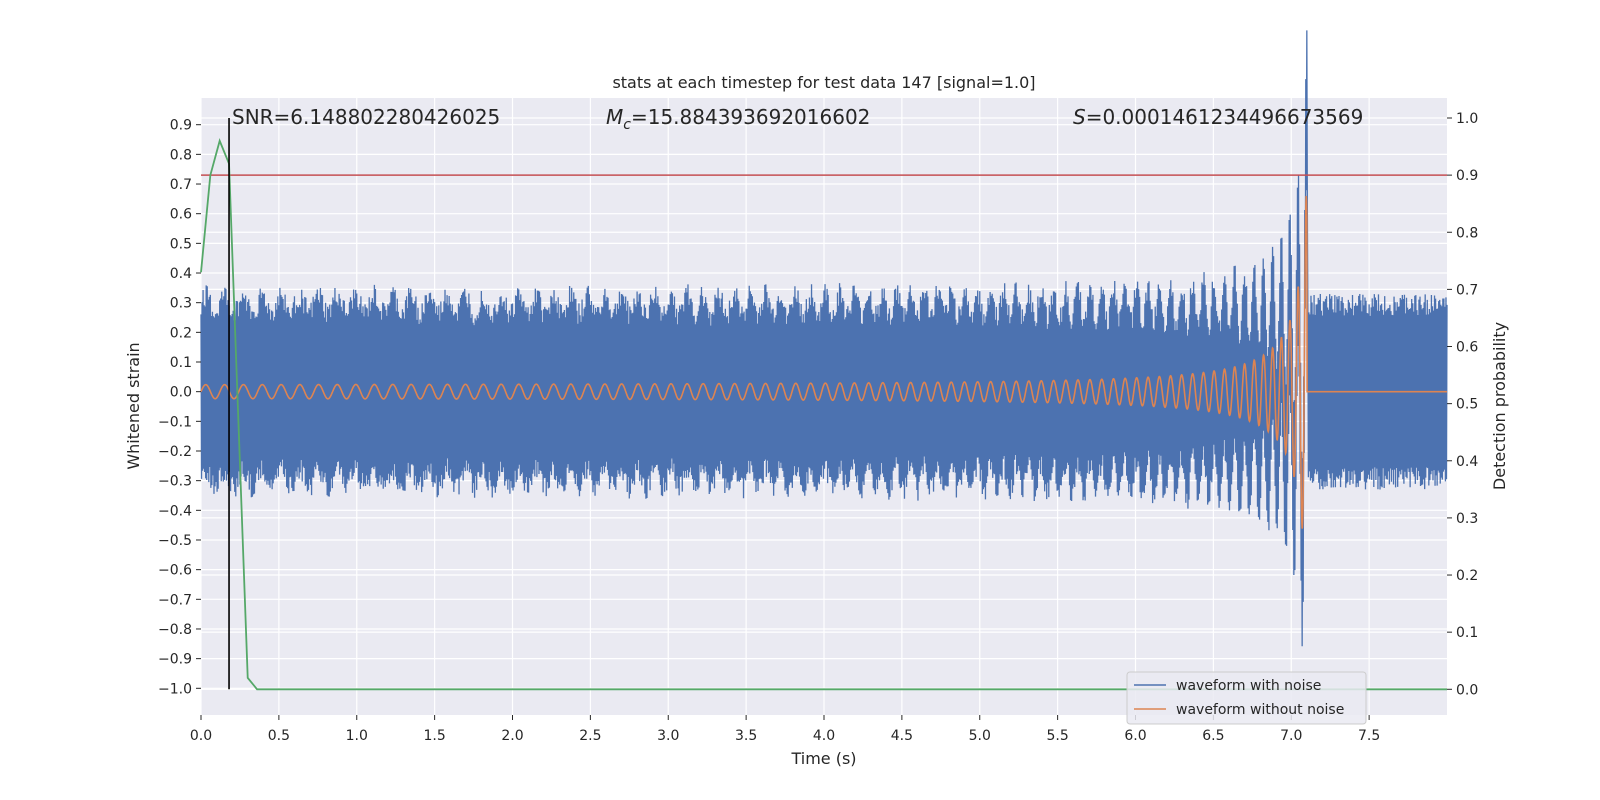 The height and width of the screenshot is (800, 1600). What do you see at coordinates (181, 363) in the screenshot?
I see `y-tick-label-left: 0.1` at bounding box center [181, 363].